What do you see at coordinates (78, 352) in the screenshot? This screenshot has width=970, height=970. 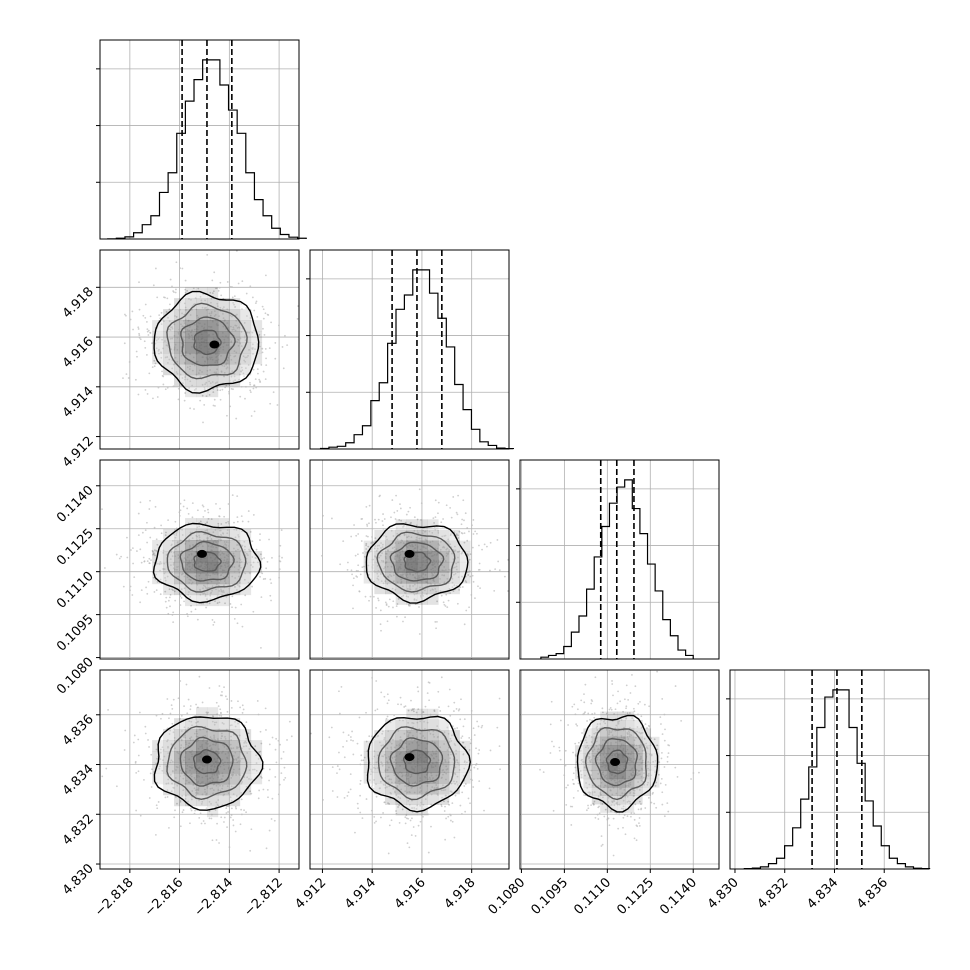 I see `y-tick-label: 4.916` at bounding box center [78, 352].